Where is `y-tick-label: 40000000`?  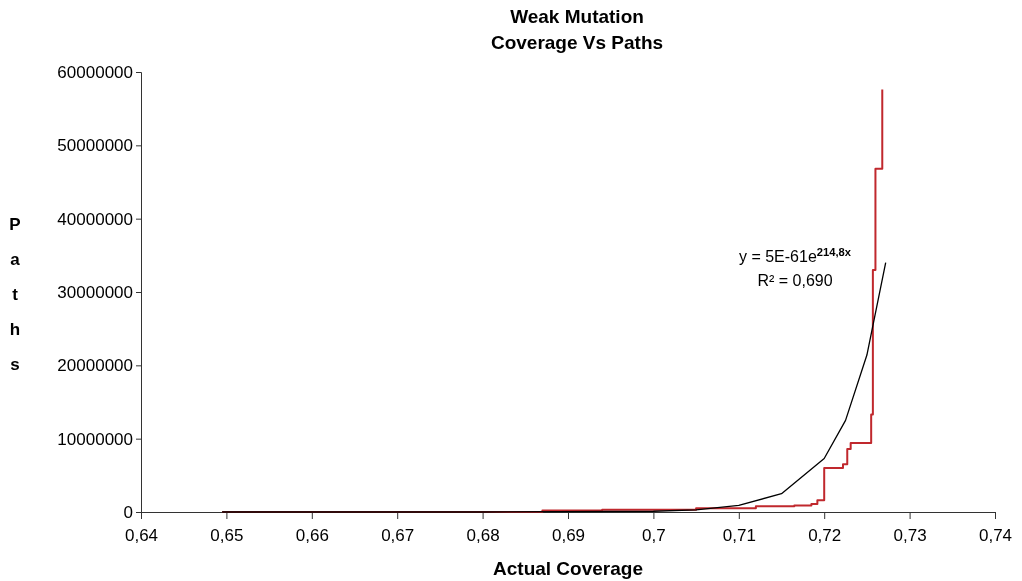
y-tick-label: 40000000 is located at coordinates (95, 219).